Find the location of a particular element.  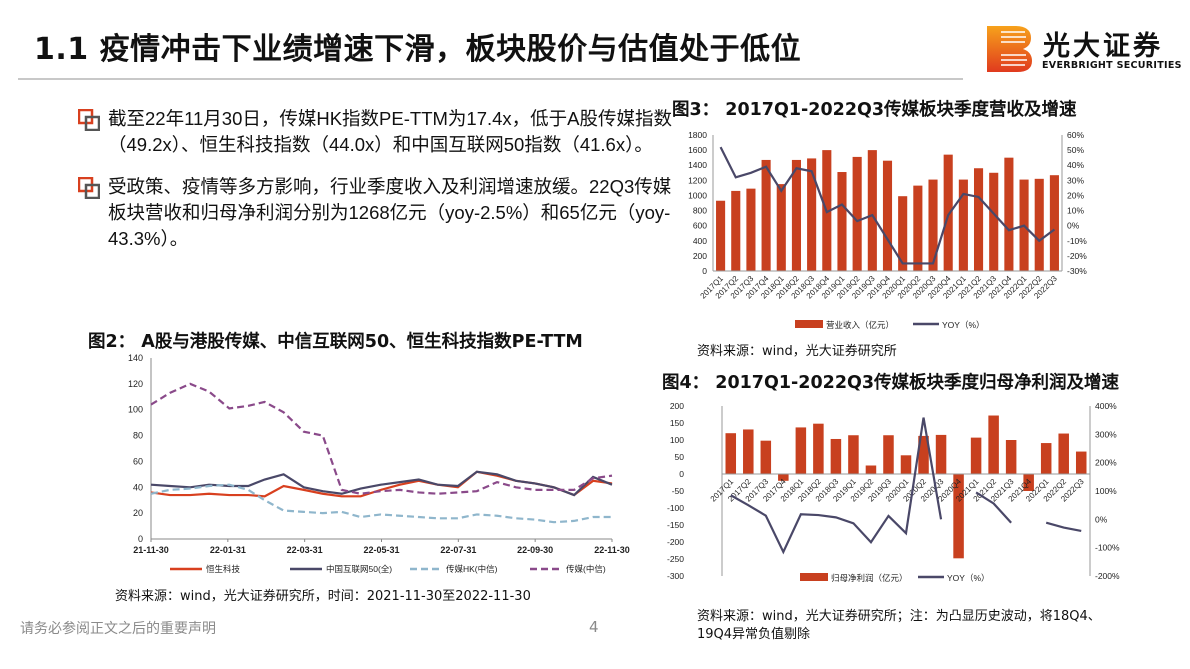

legend-label: 中国互联网50(全) is located at coordinates (359, 569).